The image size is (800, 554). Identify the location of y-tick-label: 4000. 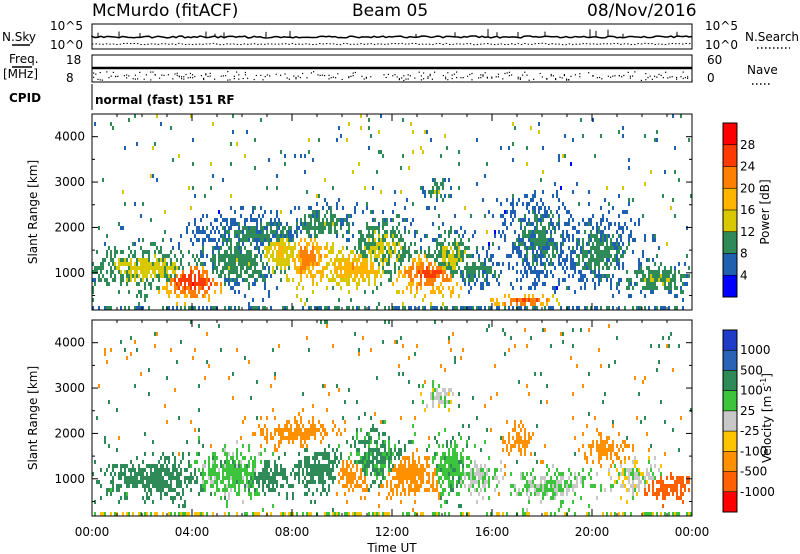
(69, 137).